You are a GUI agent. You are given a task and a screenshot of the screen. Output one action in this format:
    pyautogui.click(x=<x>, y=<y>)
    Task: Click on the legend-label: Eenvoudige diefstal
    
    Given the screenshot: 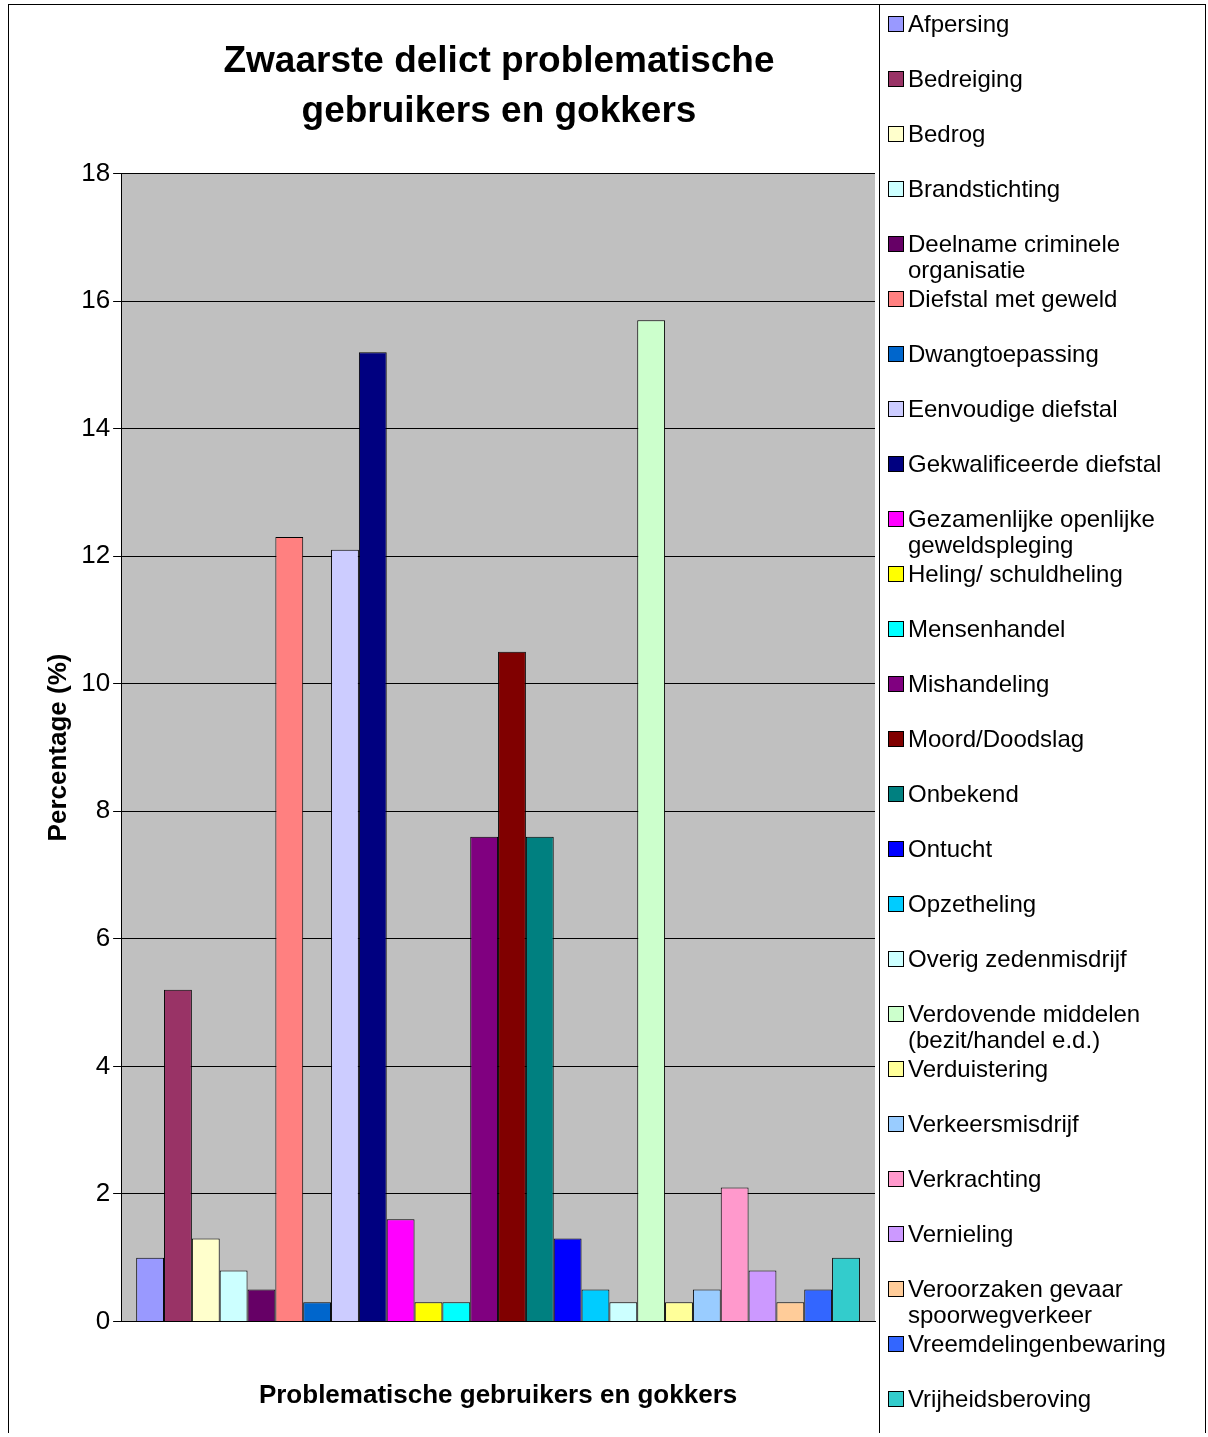 What is the action you would take?
    pyautogui.click(x=1013, y=408)
    